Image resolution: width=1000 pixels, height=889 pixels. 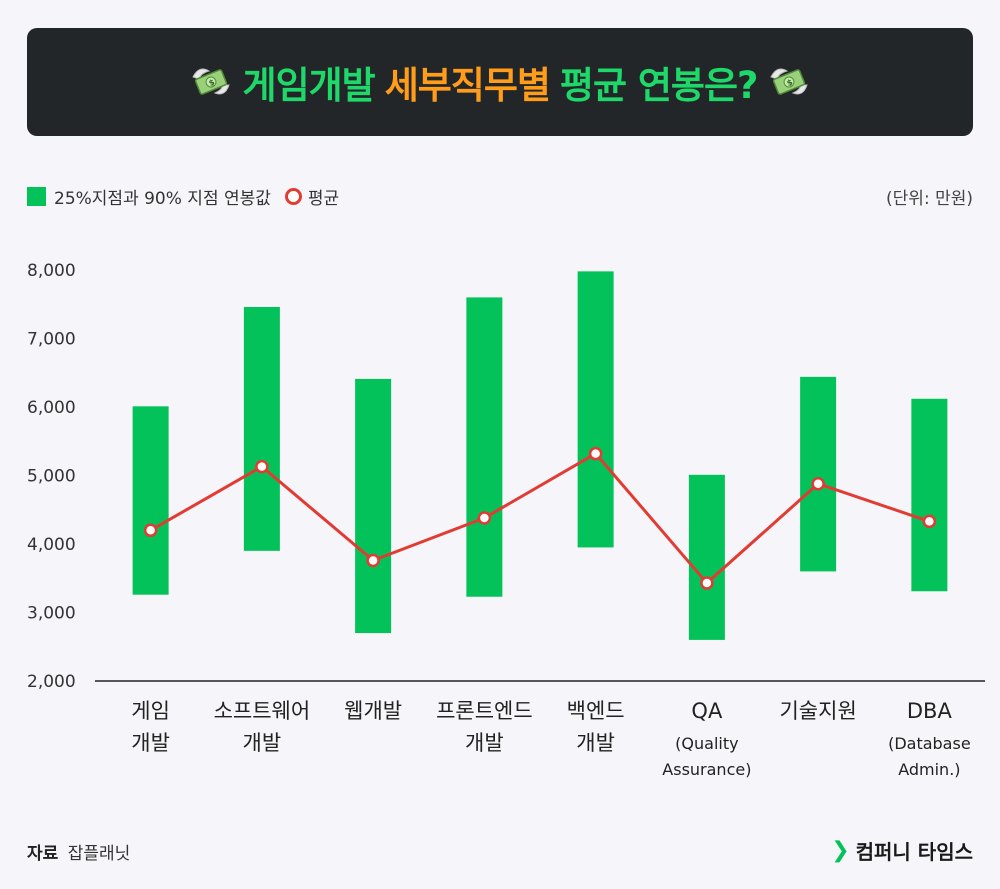 I want to click on chart-title: $ 게임개발 세부직무별 평균 연봉은? $, so click(x=500, y=82).